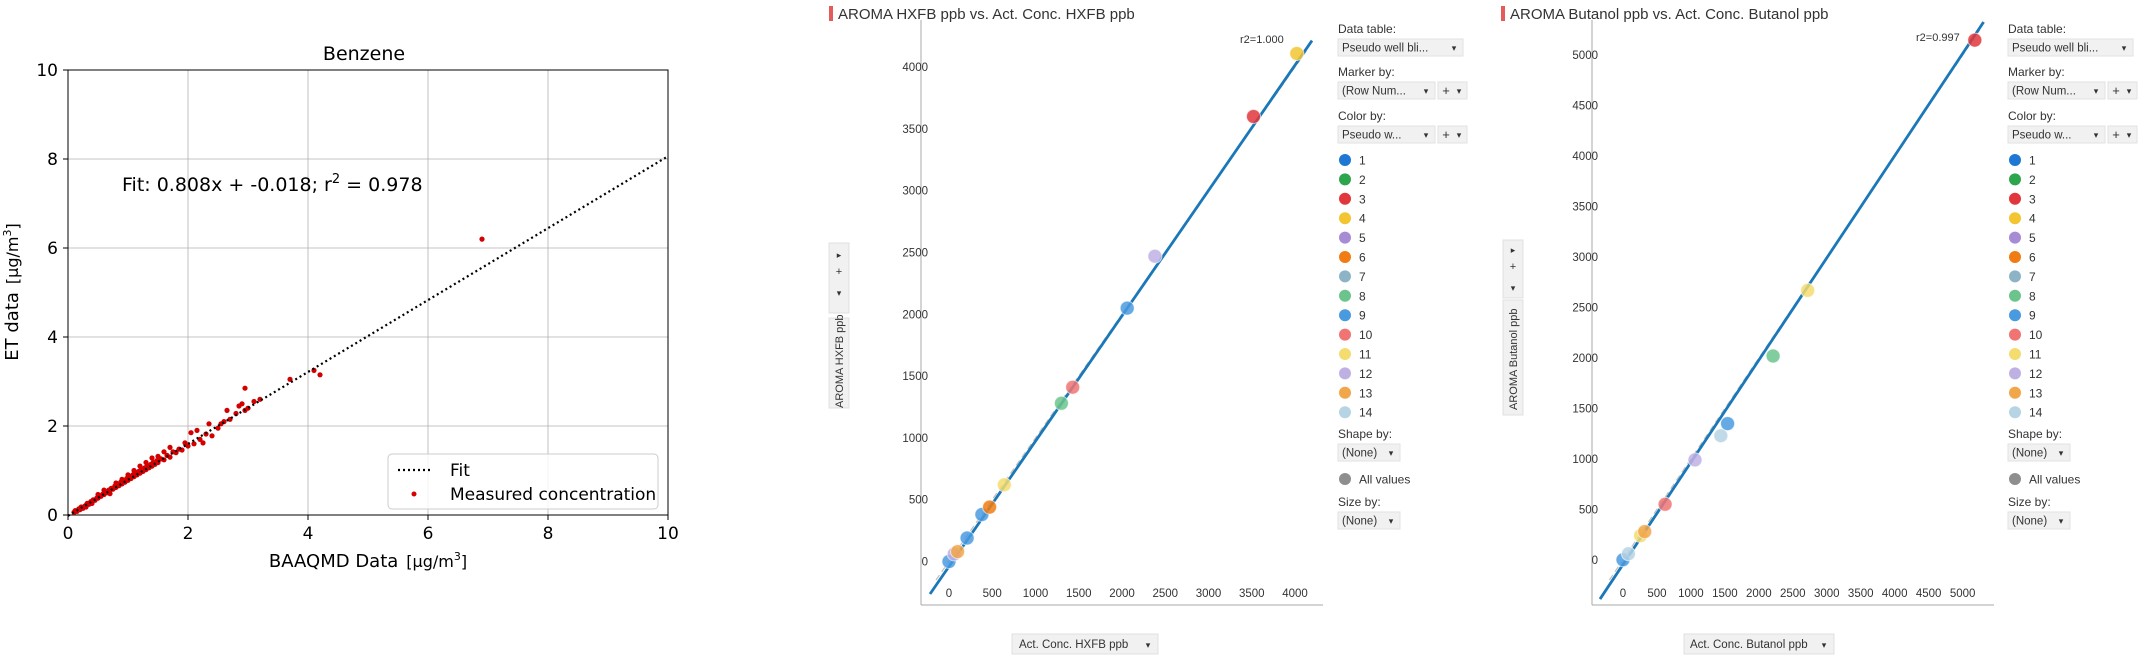  I want to click on legend-item-label: 14, so click(1366, 413).